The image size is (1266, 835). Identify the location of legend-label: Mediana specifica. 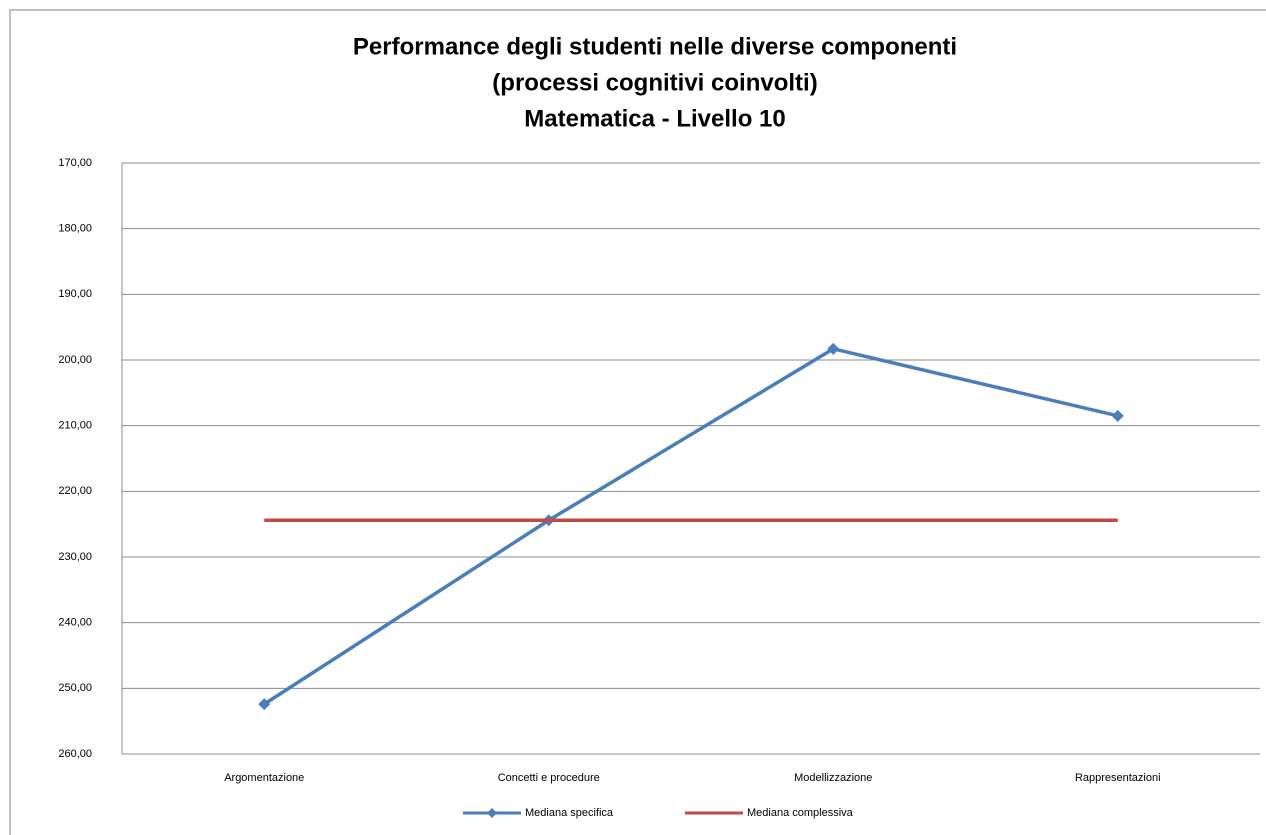
(569, 813).